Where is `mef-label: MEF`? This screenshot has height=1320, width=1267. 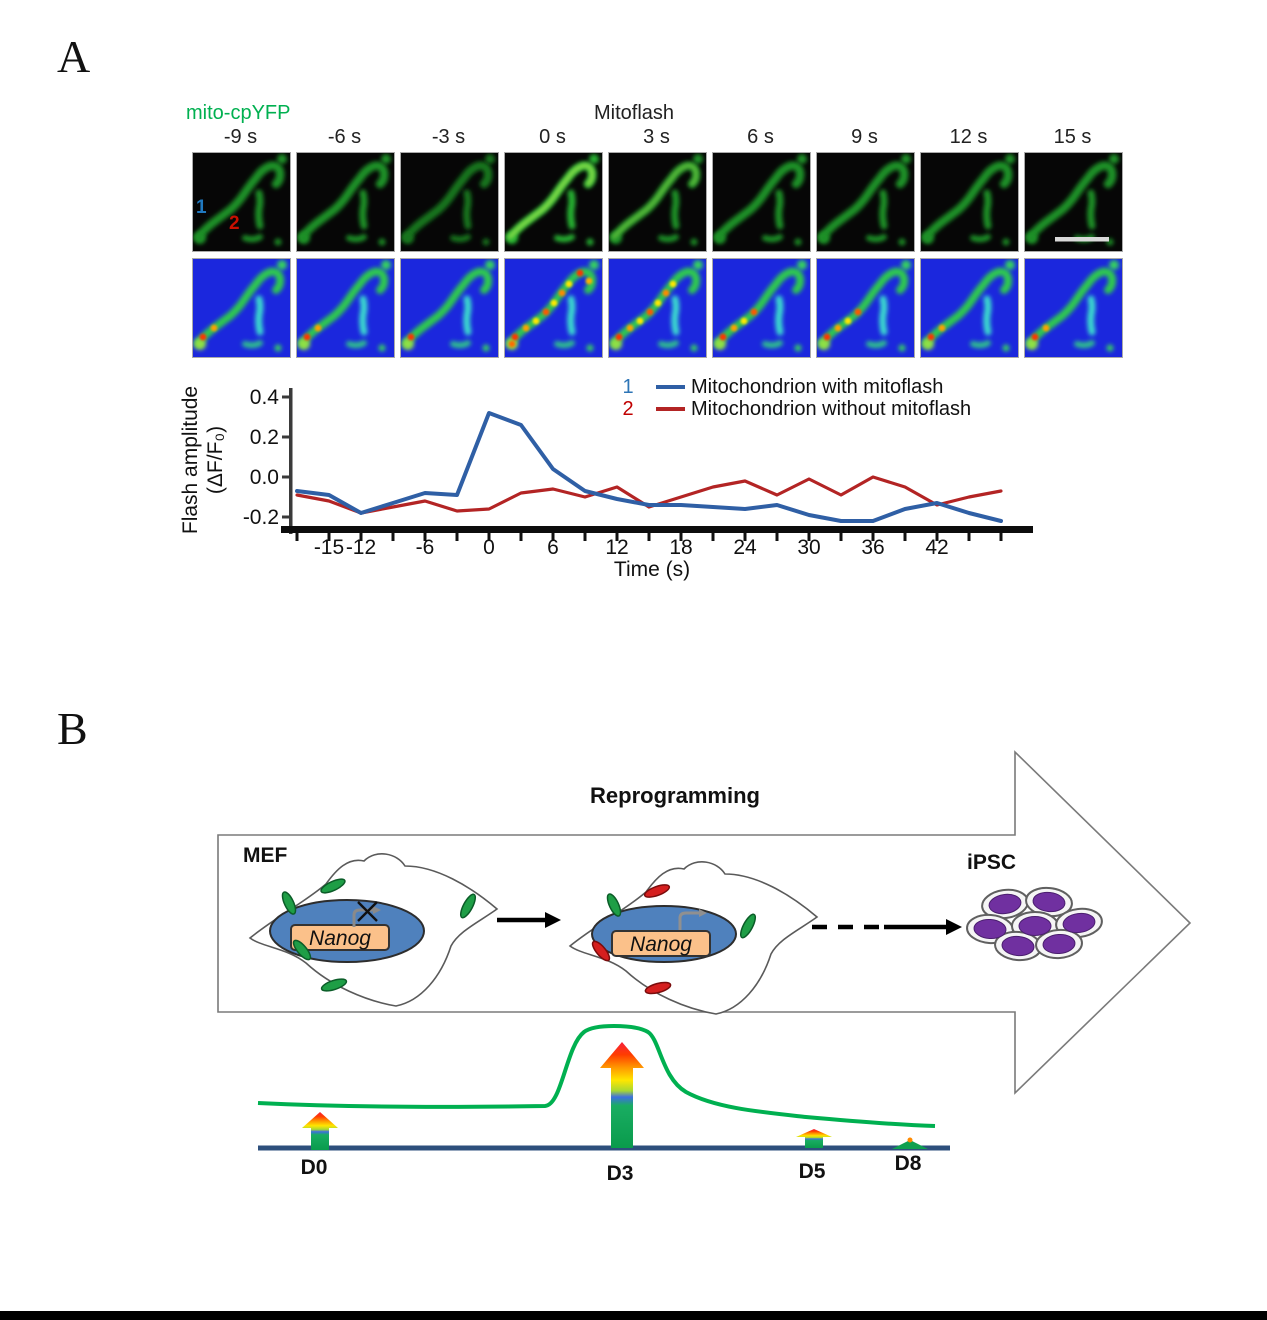 mef-label: MEF is located at coordinates (265, 855).